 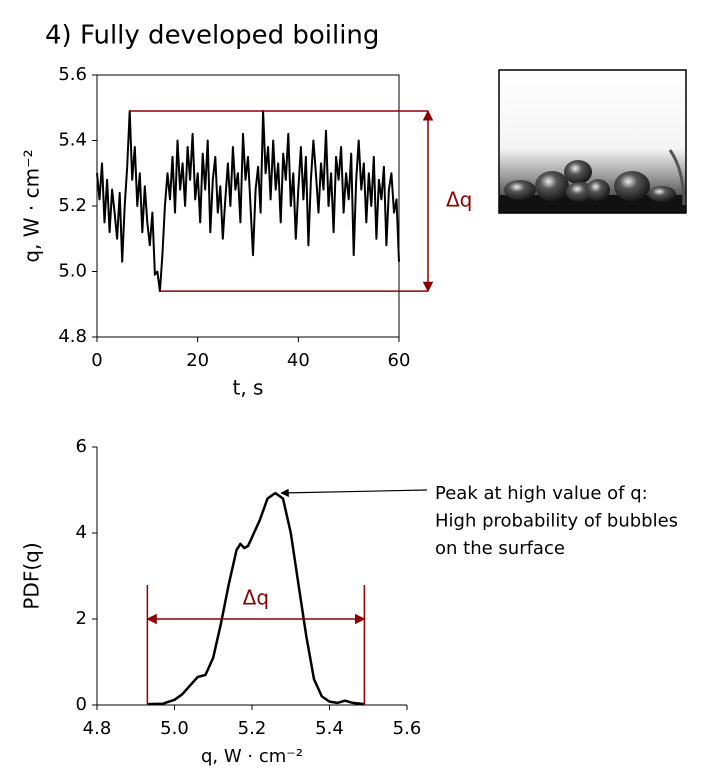 I want to click on x-tick-label: 60, so click(x=399, y=360).